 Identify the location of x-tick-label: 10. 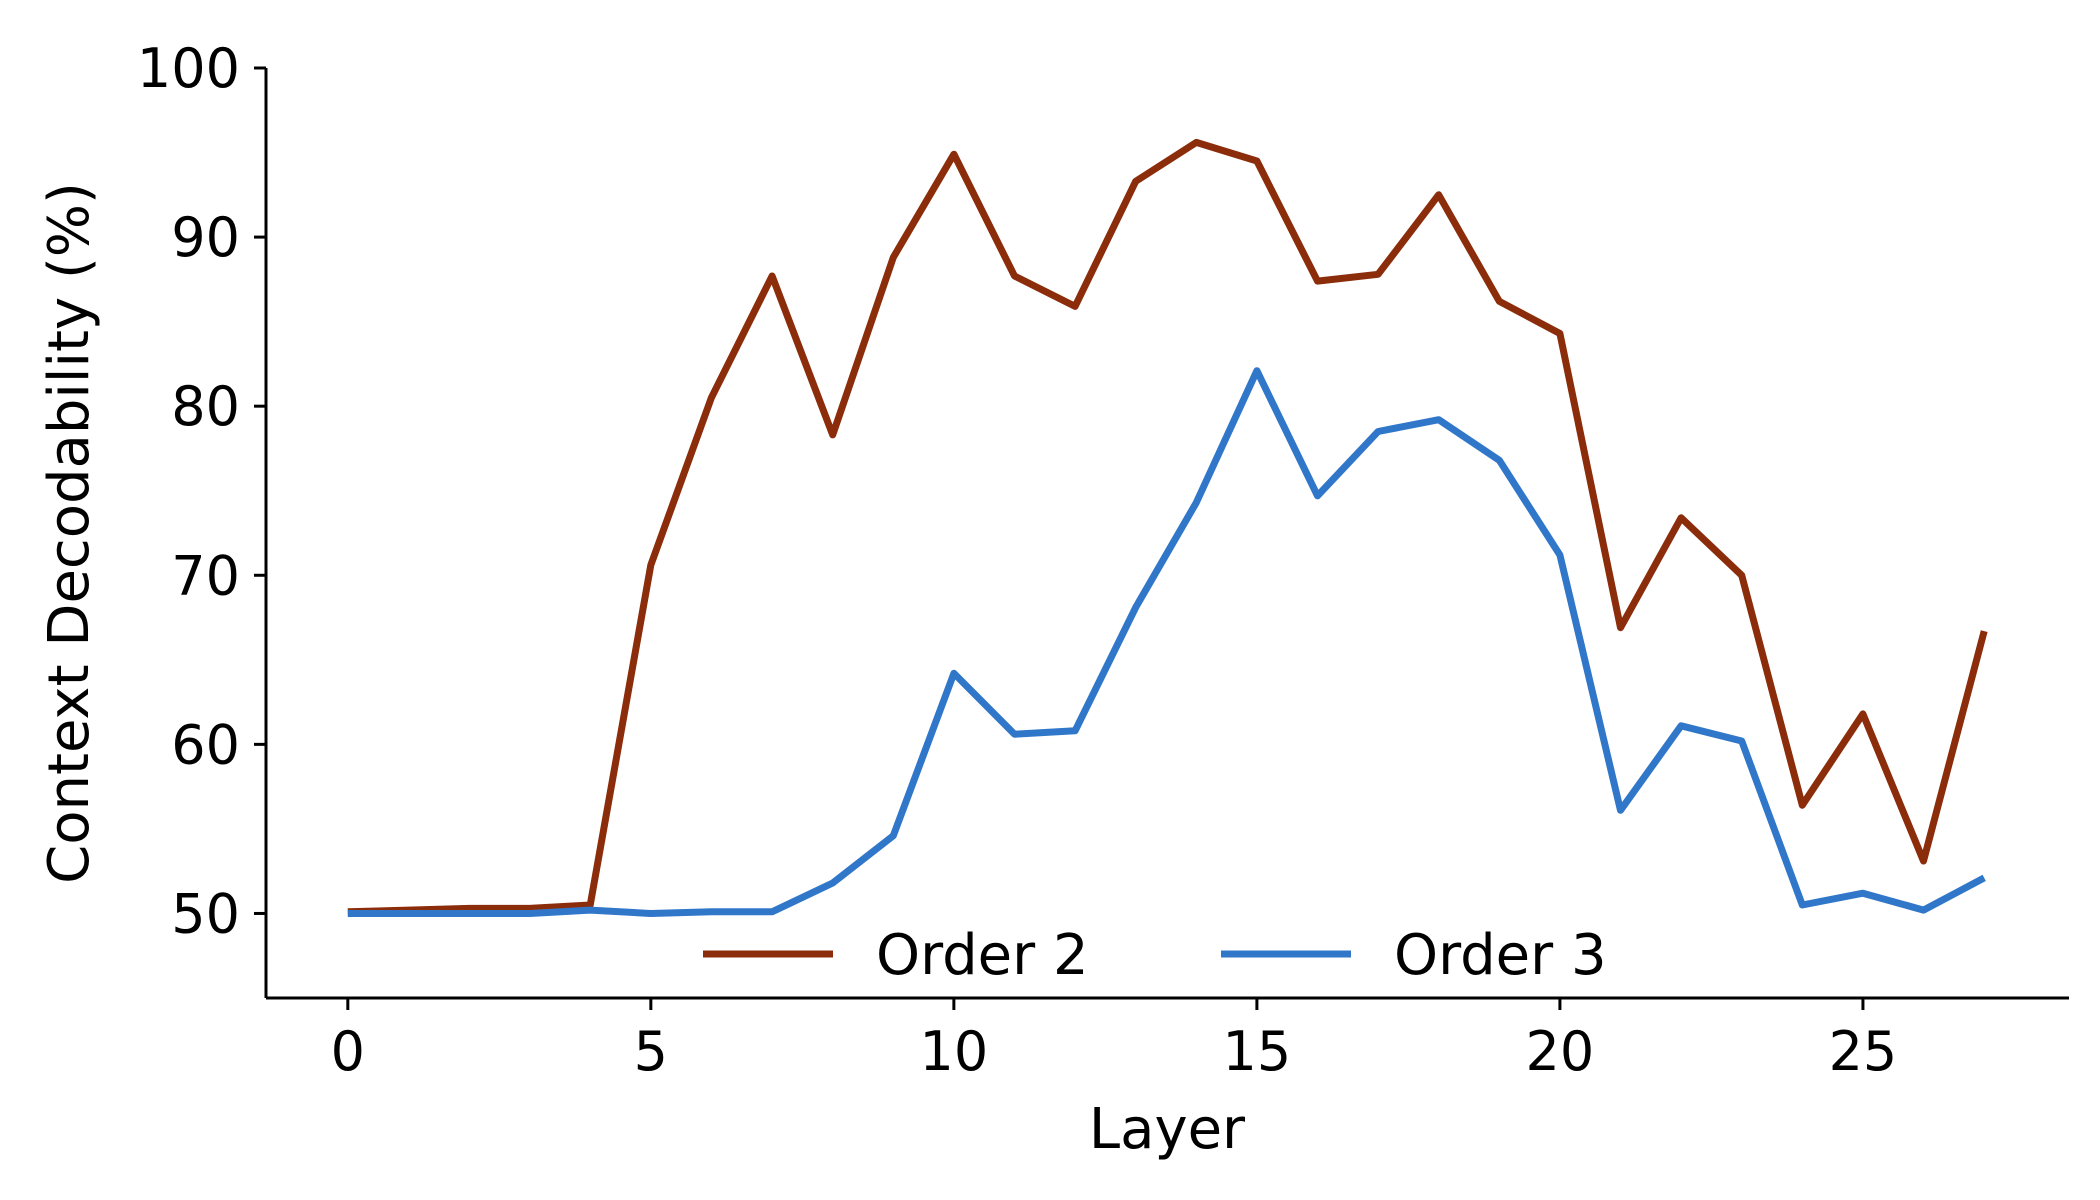
(954, 1051).